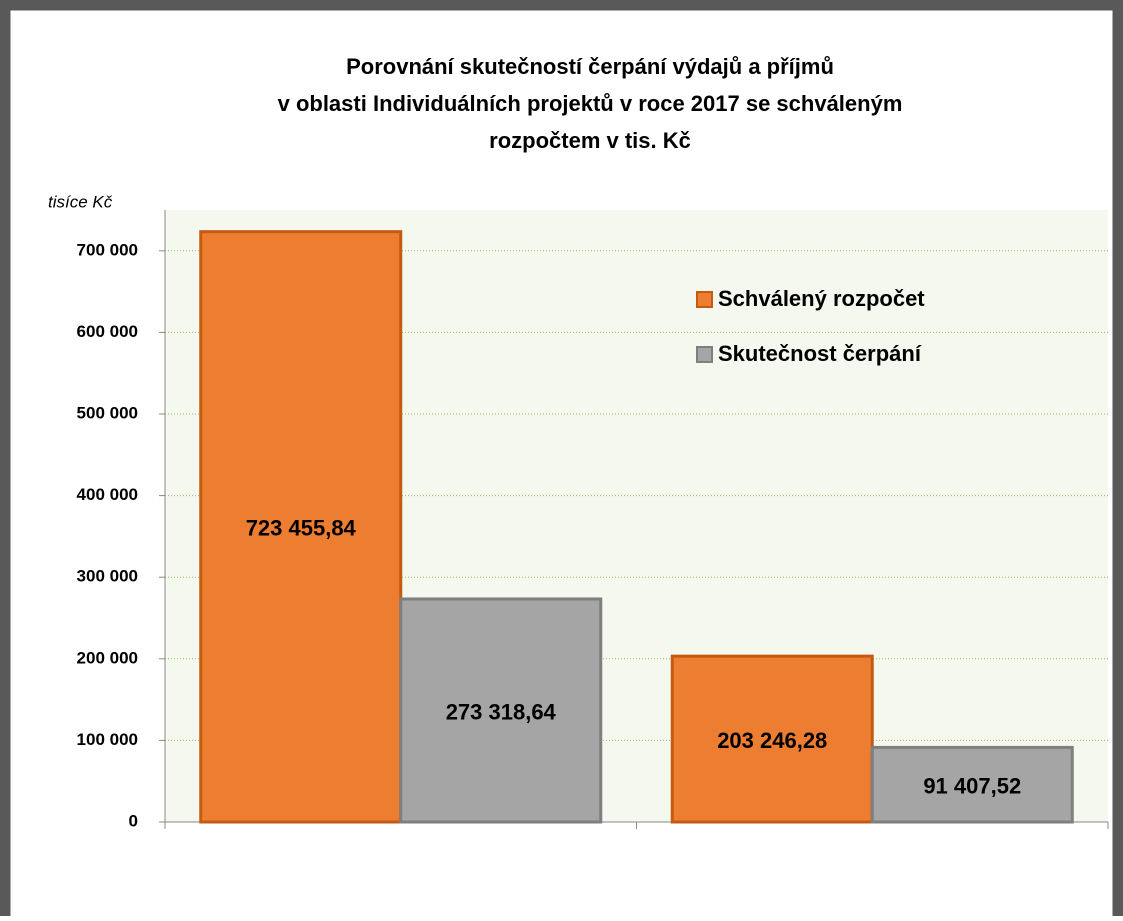 Image resolution: width=1123 pixels, height=921 pixels. Describe the element at coordinates (107, 249) in the screenshot. I see `y-tick-label: 700 000` at that location.